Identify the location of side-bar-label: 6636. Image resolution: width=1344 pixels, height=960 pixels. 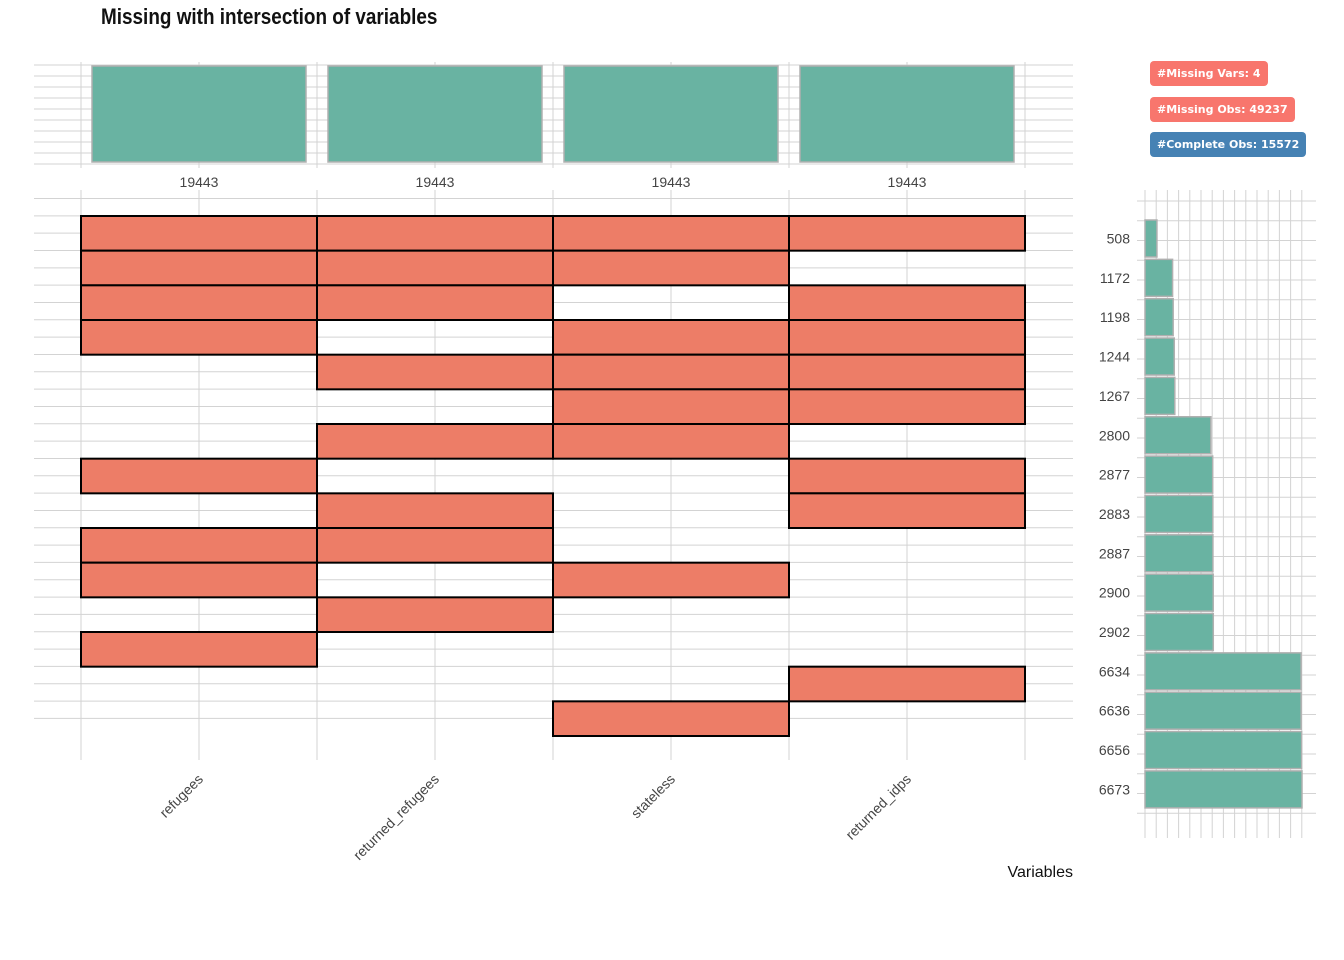
(1114, 711).